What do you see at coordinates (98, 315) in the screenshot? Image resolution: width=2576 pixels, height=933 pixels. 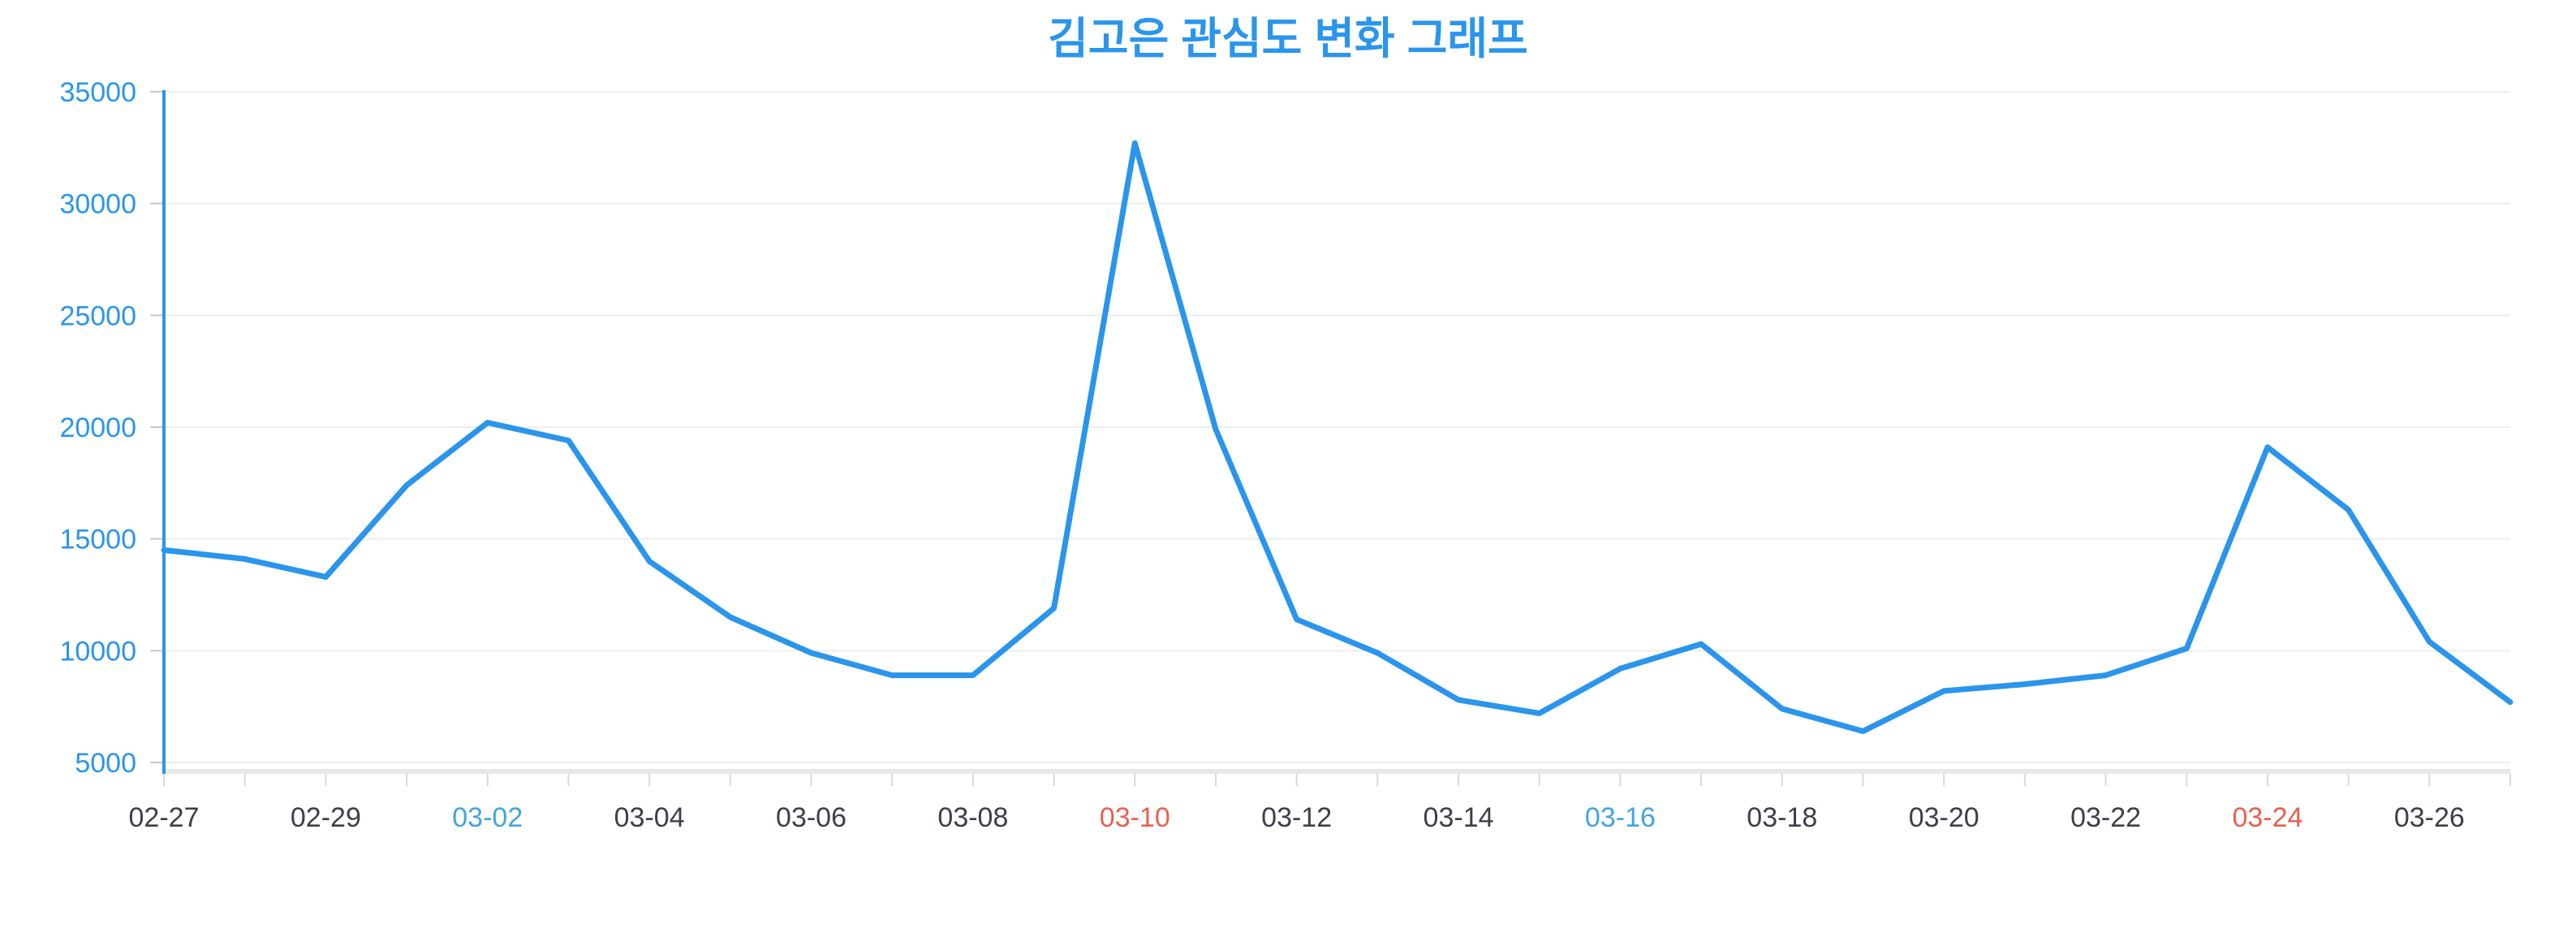 I see `y-axis-label: 25000` at bounding box center [98, 315].